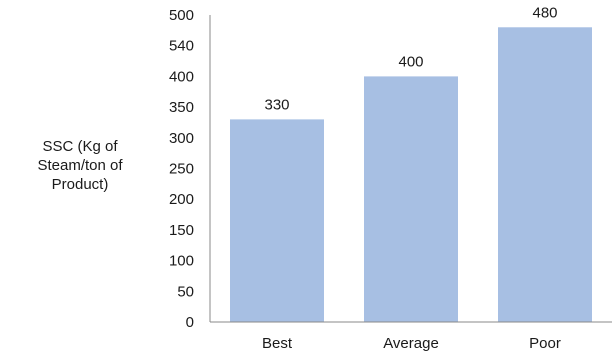 This screenshot has width=612, height=356. Describe the element at coordinates (181, 15) in the screenshot. I see `y-tick-label: 500` at that location.